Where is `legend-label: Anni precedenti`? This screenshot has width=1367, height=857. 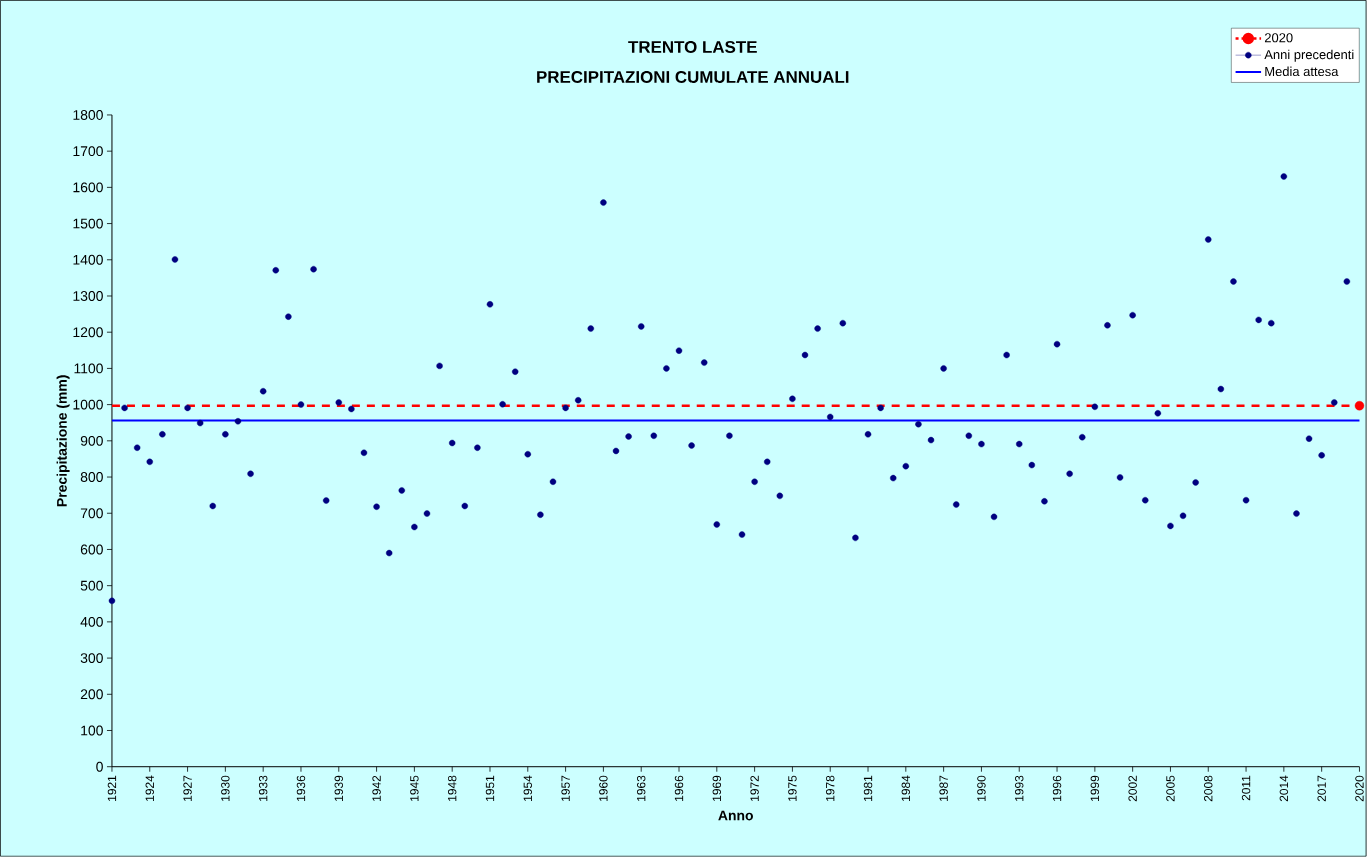 legend-label: Anni precedenti is located at coordinates (1309, 55).